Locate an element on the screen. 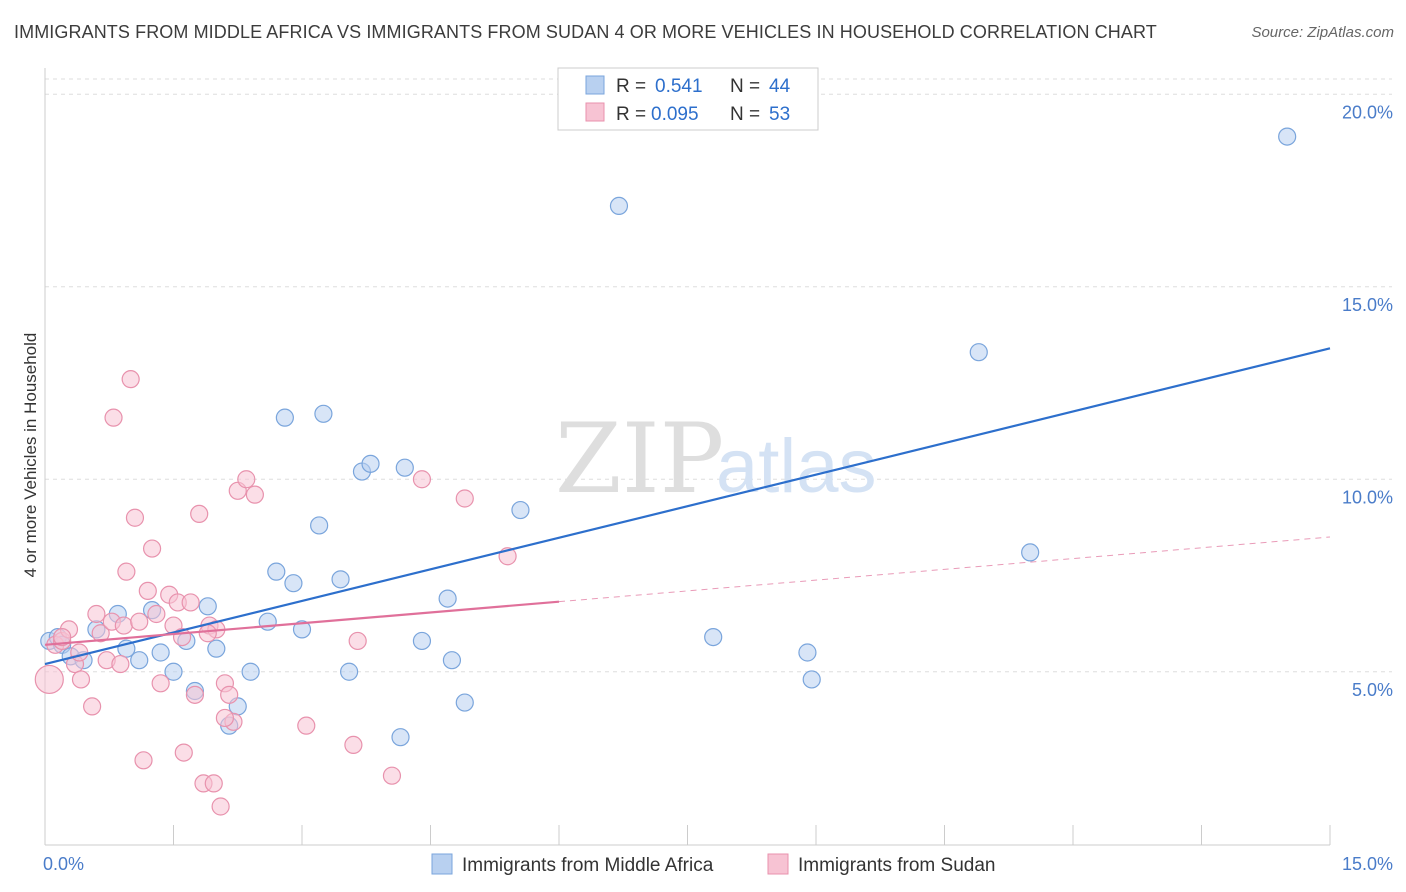  legend-pink-r-label: R = is located at coordinates (631, 114).